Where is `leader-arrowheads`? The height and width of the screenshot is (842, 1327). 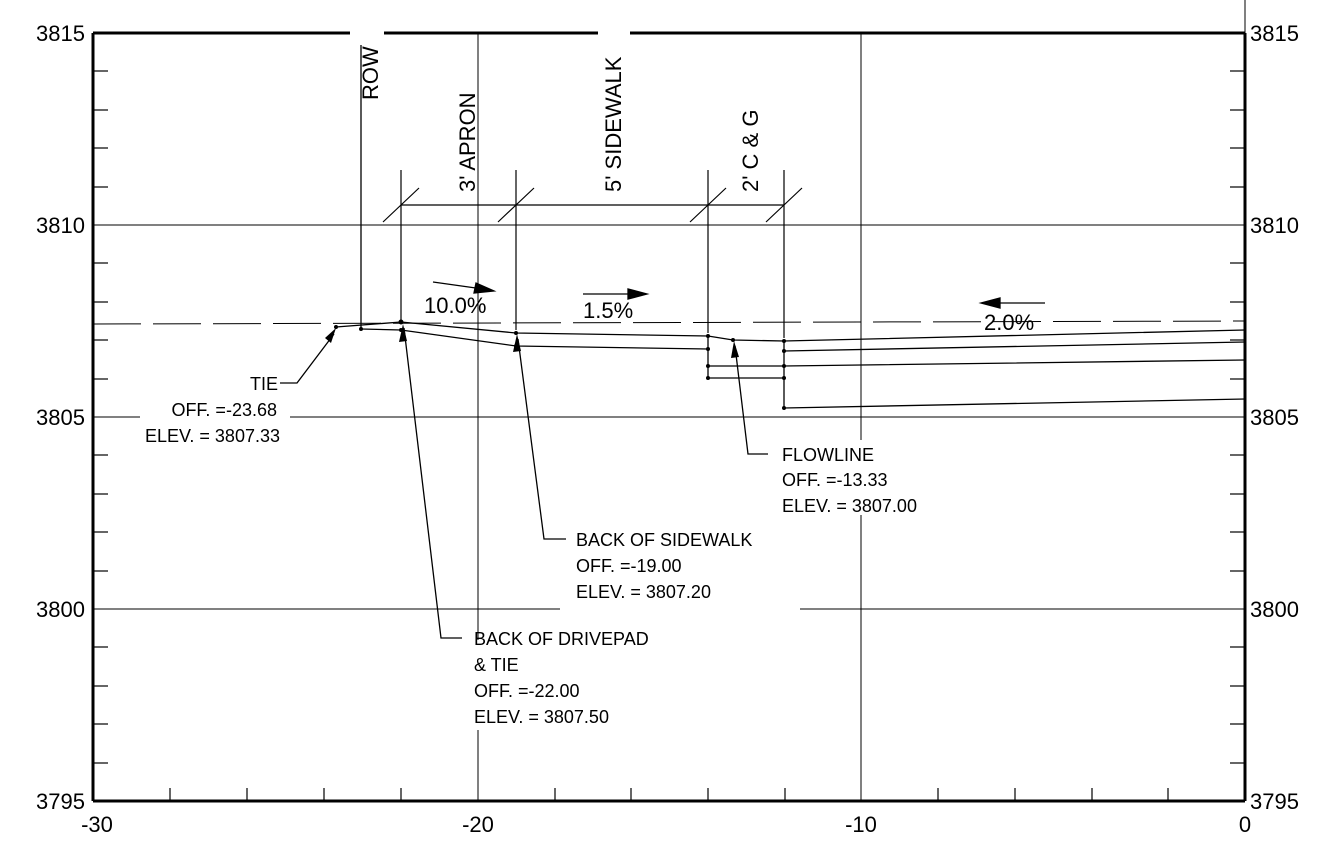
leader-arrowheads is located at coordinates (532, 341).